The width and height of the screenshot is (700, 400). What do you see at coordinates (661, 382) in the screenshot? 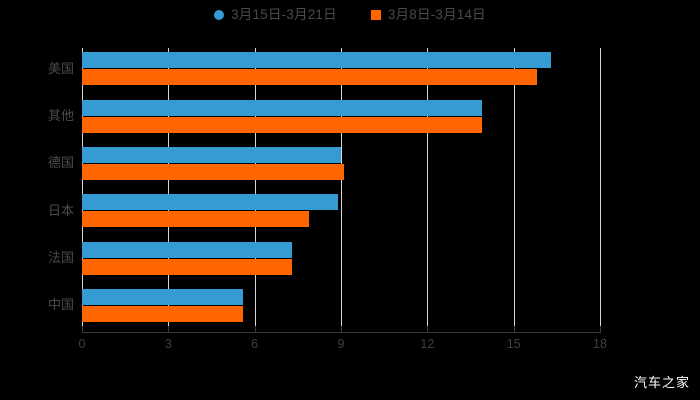
I see `watermark: 汽车之家` at bounding box center [661, 382].